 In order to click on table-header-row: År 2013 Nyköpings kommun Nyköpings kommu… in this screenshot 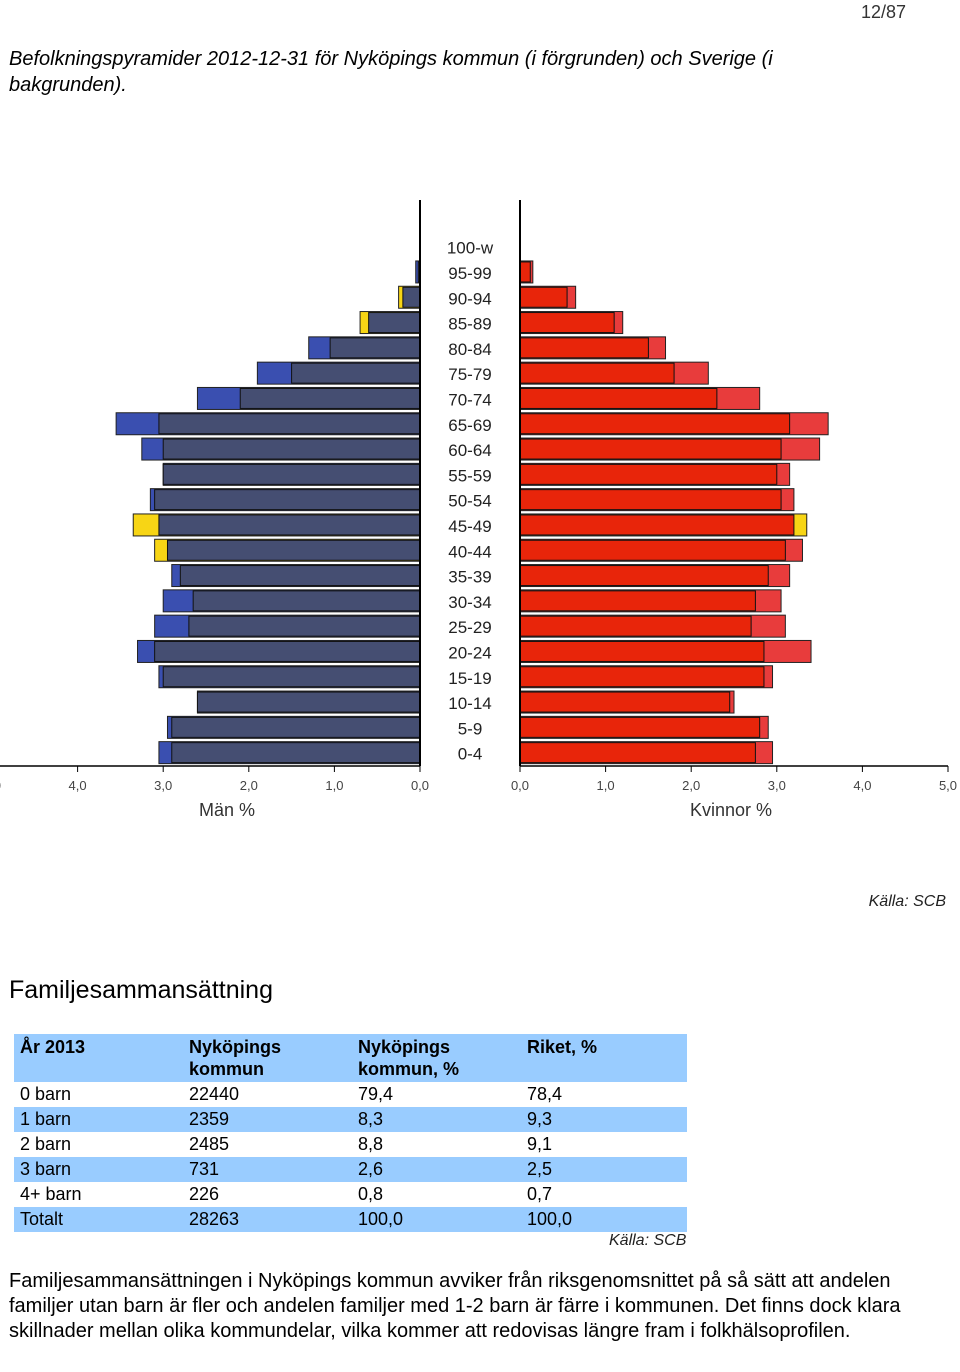, I will do `click(350, 1058)`.